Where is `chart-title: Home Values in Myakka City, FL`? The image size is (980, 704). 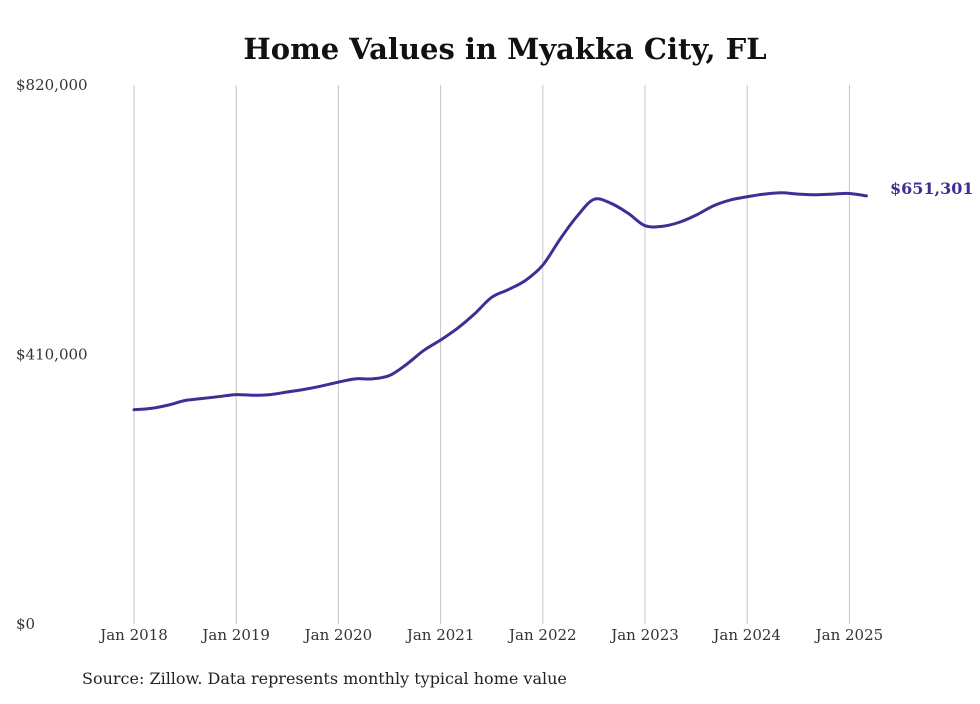 chart-title: Home Values in Myakka City, FL is located at coordinates (504, 49).